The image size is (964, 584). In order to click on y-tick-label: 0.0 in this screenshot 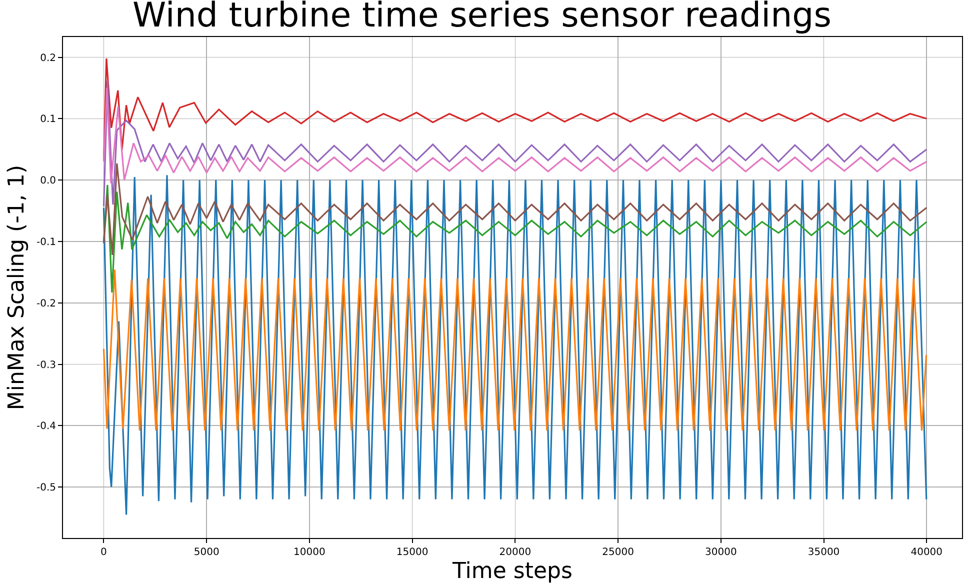, I will do `click(48, 181)`.